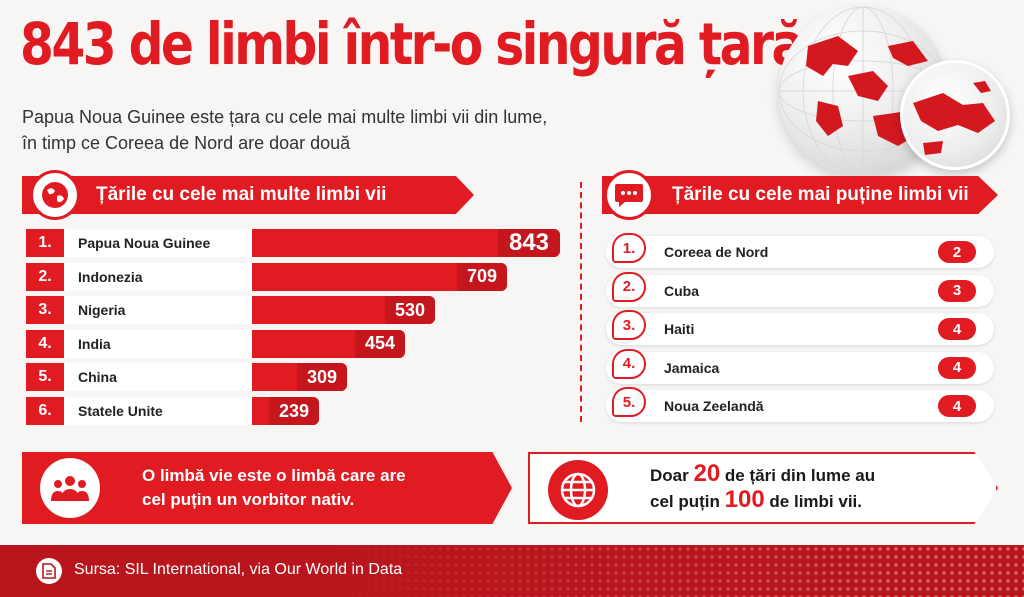  I want to click on category-label: Nigeria, so click(158, 310).